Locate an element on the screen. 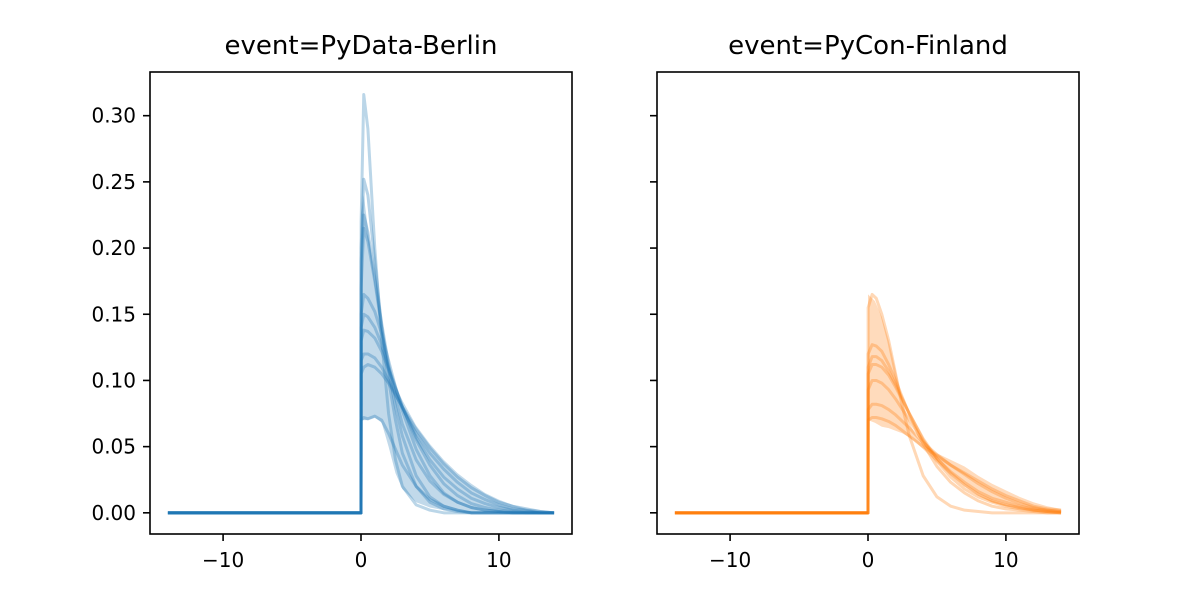 The height and width of the screenshot is (600, 1200). subplot-title: event=PyCon-Finland is located at coordinates (868, 46).